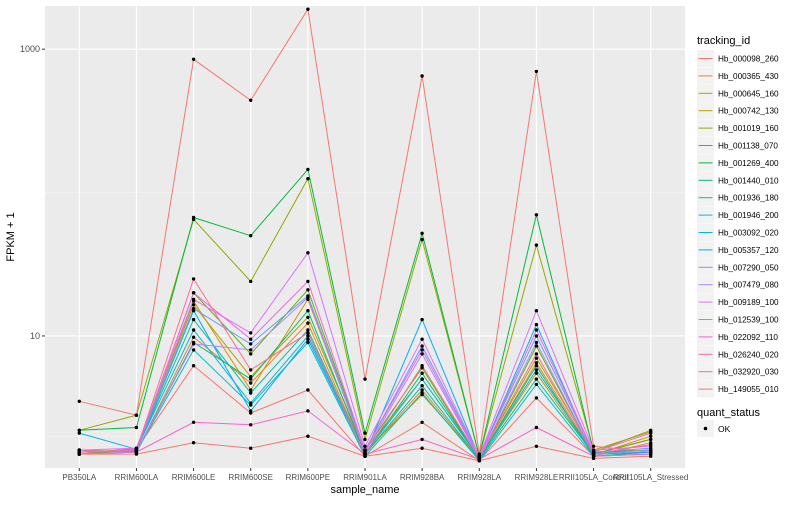 This screenshot has height=505, width=800. Describe the element at coordinates (537, 477) in the screenshot. I see `x-tick-label: RRIM928LE` at that location.